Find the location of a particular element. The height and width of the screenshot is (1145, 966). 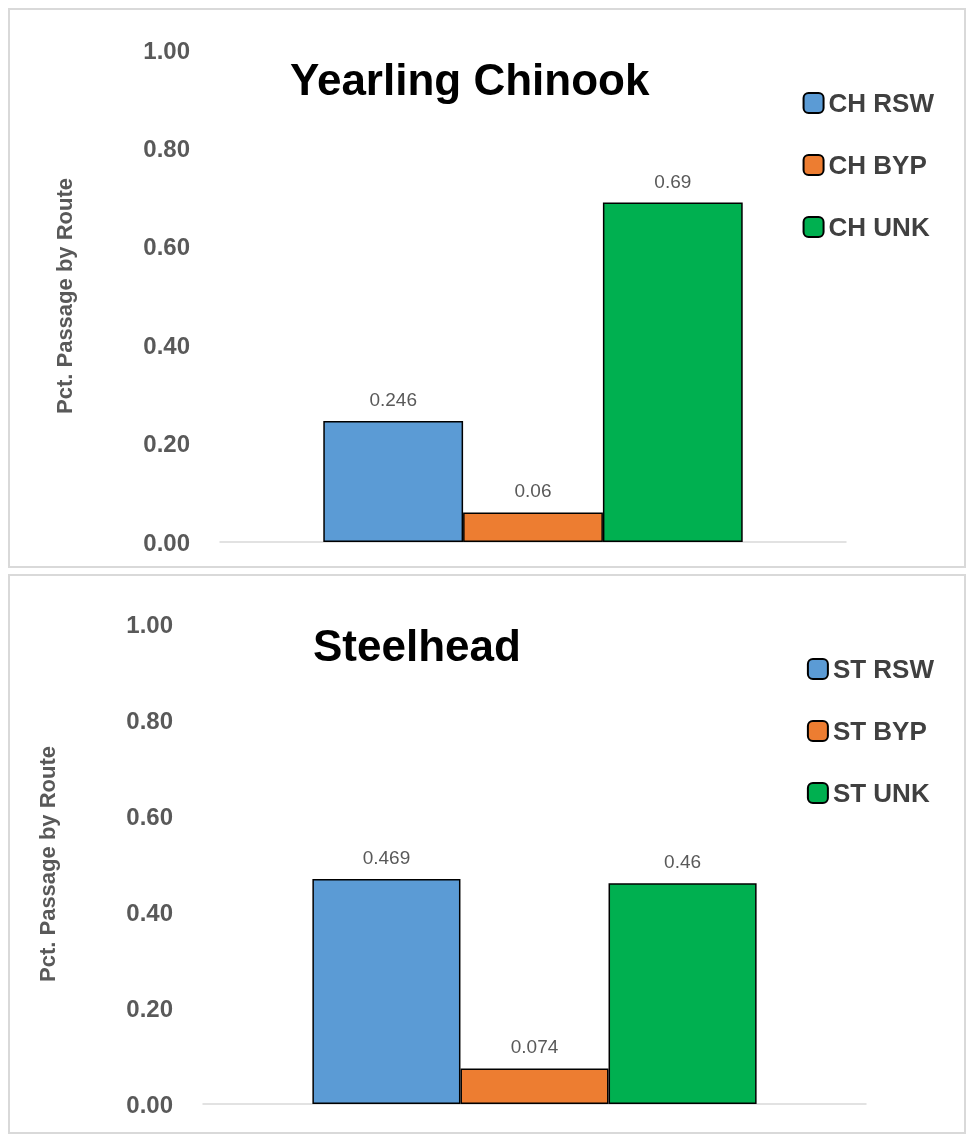

legend-label: CH UNK is located at coordinates (879, 227).